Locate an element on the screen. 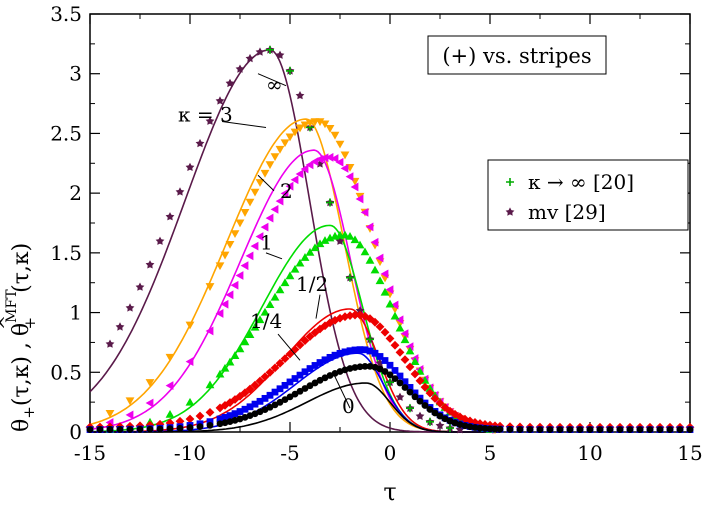 This screenshot has height=506, width=706. curve-label: 0 is located at coordinates (348, 406).